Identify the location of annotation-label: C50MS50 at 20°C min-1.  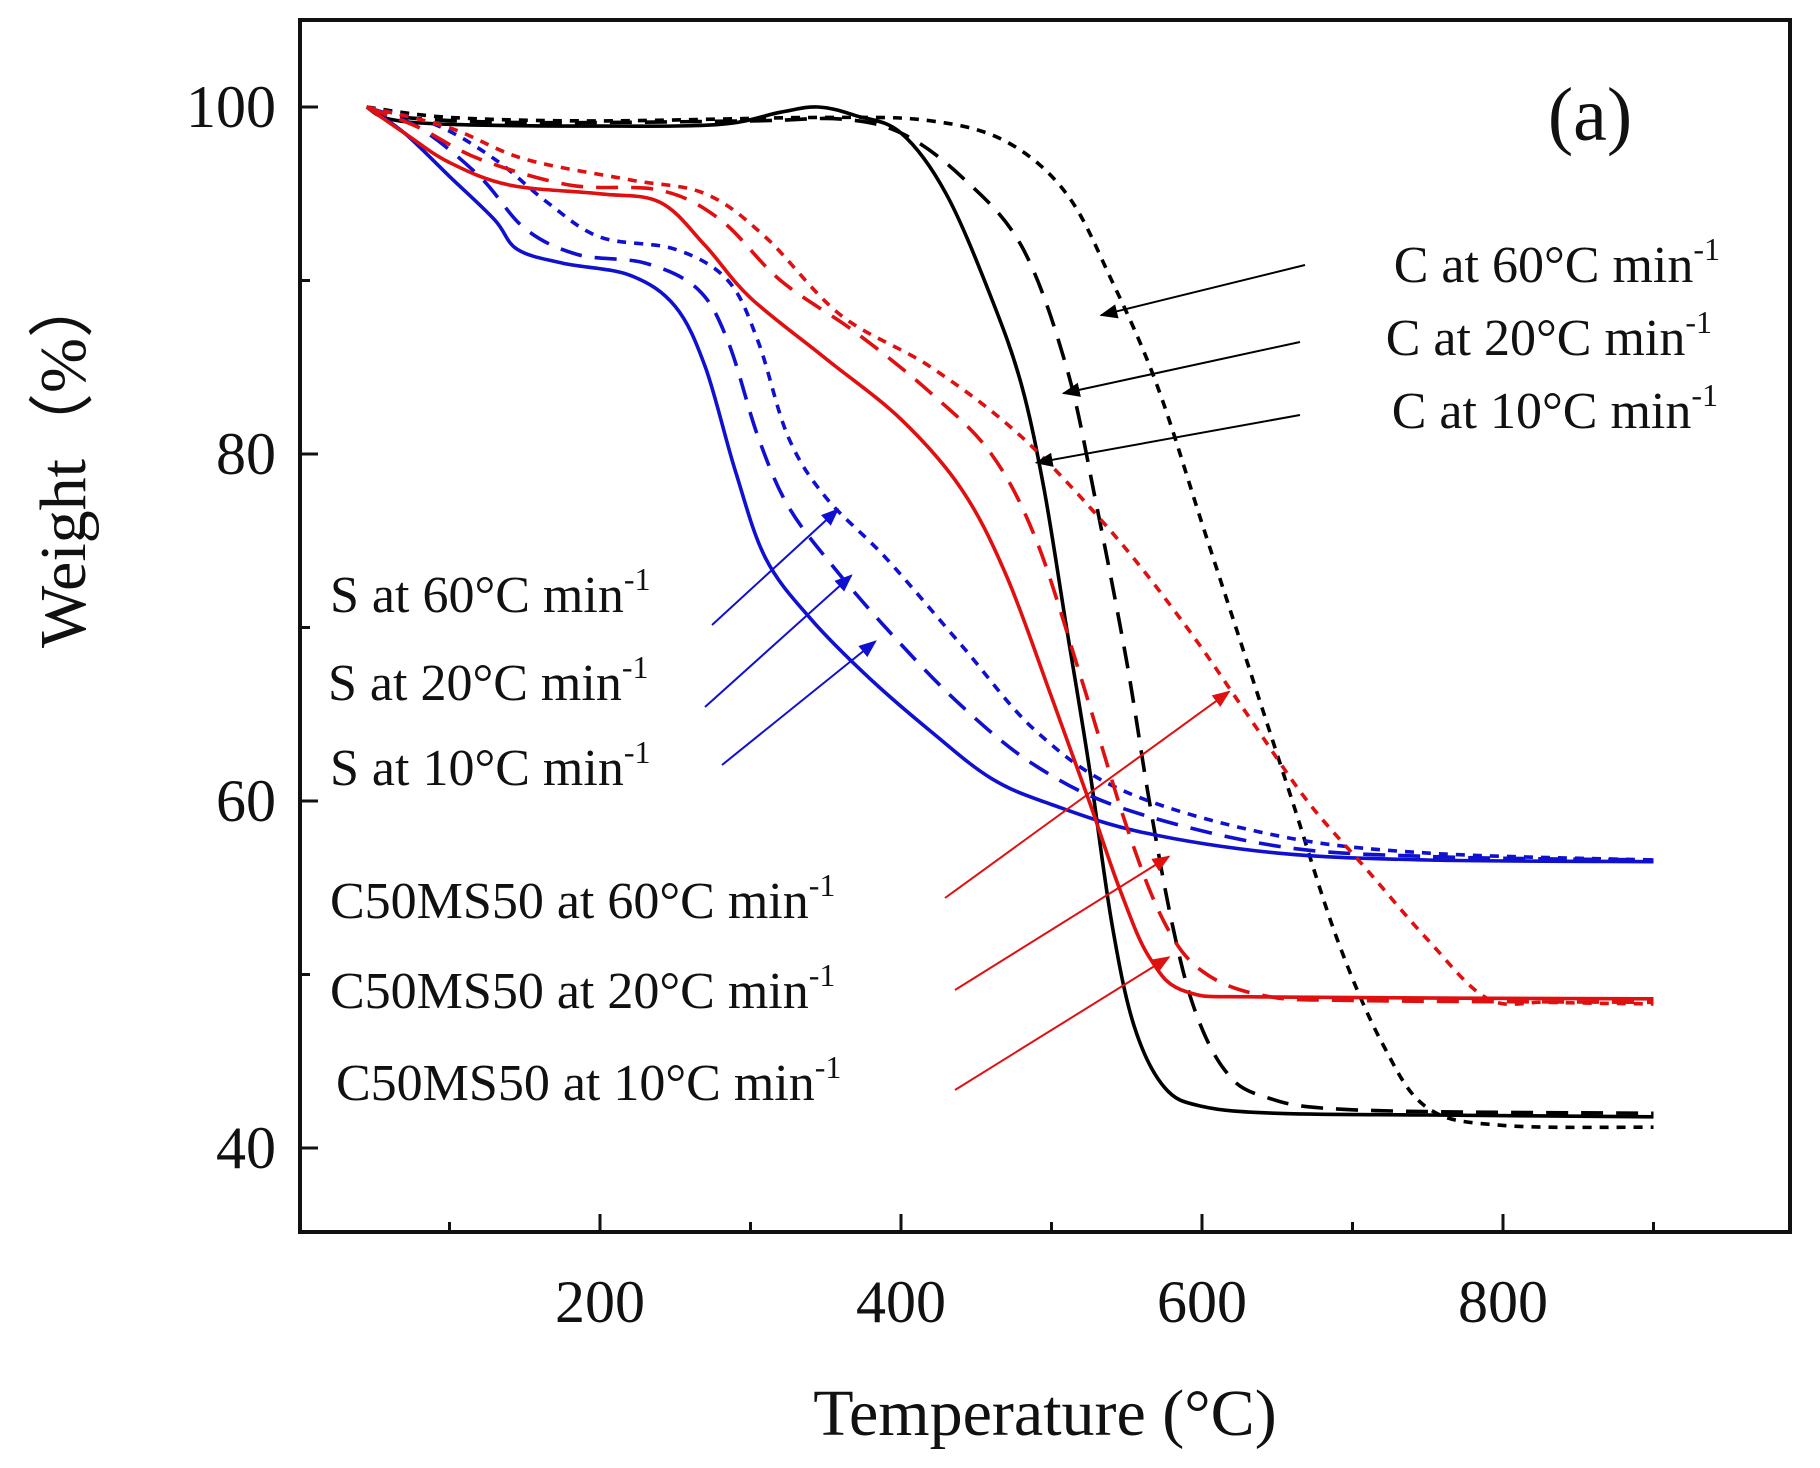
(582, 988).